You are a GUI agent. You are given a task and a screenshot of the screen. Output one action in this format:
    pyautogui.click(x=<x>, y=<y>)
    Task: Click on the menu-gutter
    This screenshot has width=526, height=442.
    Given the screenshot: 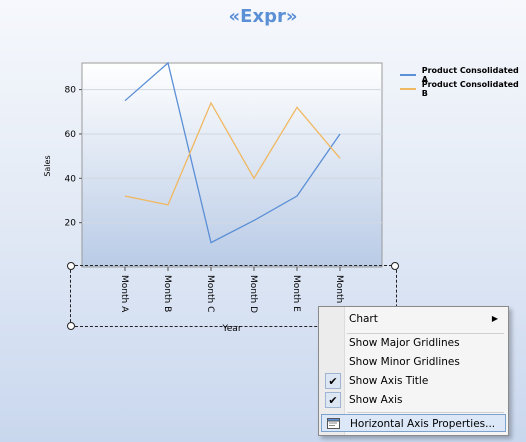 What is the action you would take?
    pyautogui.click(x=332, y=371)
    